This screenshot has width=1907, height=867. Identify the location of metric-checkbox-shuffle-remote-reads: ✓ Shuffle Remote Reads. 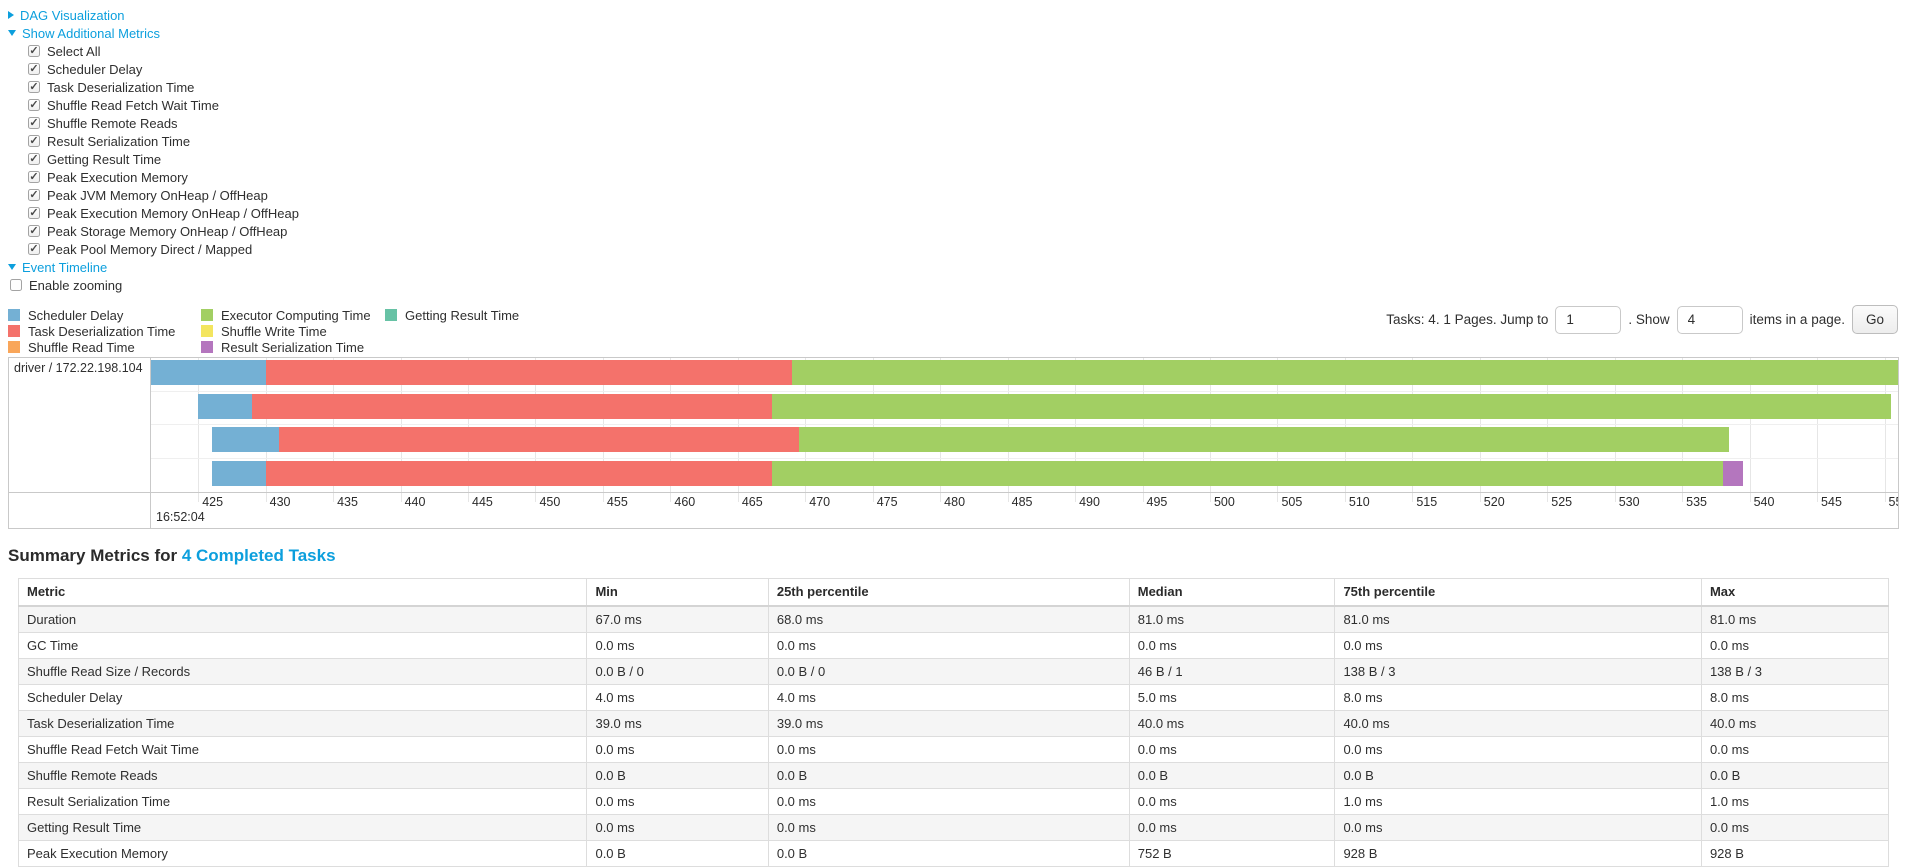
(953, 123).